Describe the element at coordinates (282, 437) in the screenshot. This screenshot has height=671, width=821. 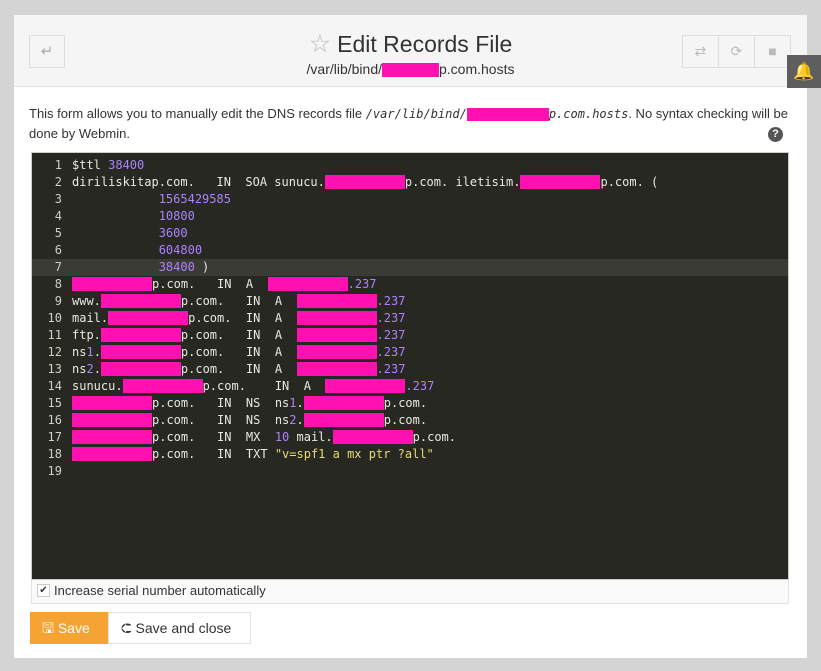
I see `code-token: 10` at that location.